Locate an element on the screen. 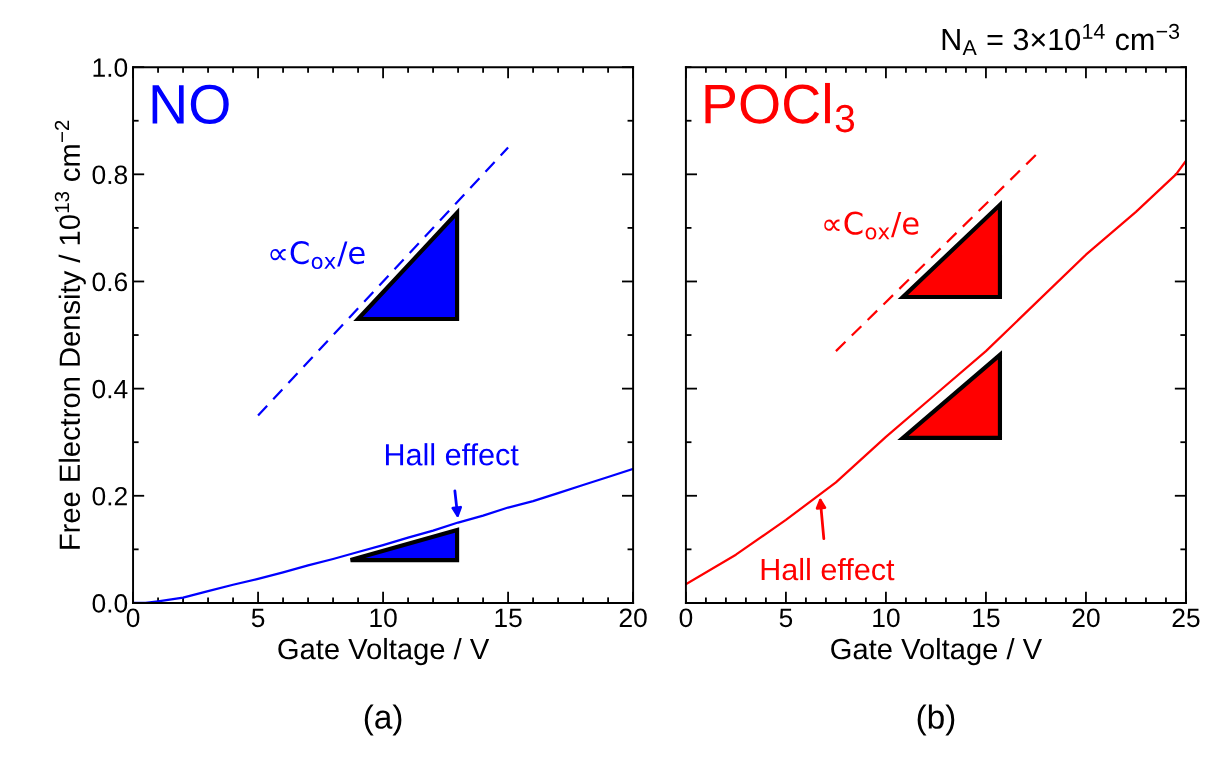 Image resolution: width=1214 pixels, height=772 pixels. text: N$_{A}$ = 3×10$^{14}$ cm$^{−3}$ is located at coordinates (1061, 39).